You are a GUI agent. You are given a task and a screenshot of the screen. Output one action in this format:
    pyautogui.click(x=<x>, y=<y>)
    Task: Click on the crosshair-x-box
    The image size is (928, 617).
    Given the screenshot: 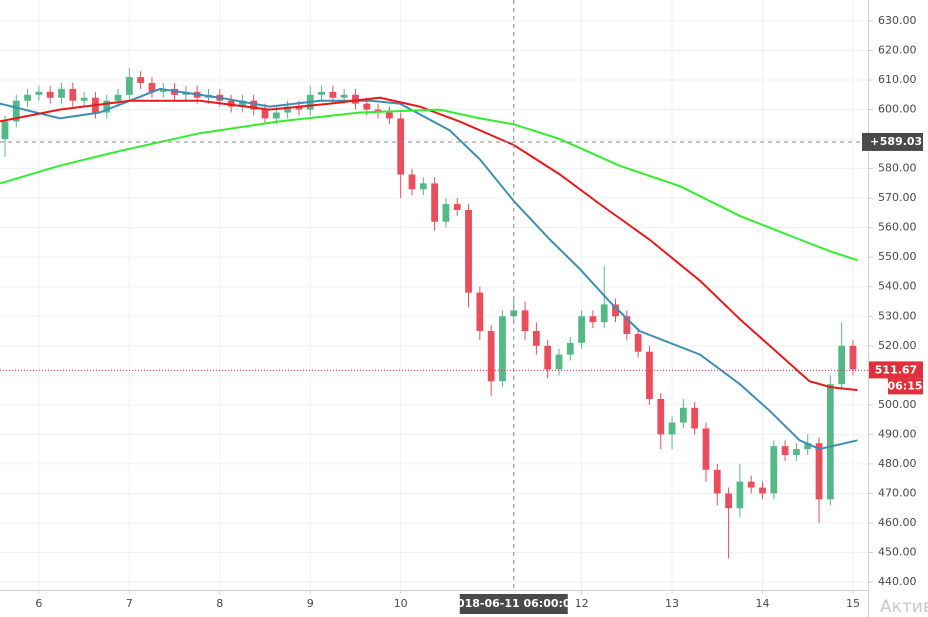 What is the action you would take?
    pyautogui.click(x=513, y=604)
    